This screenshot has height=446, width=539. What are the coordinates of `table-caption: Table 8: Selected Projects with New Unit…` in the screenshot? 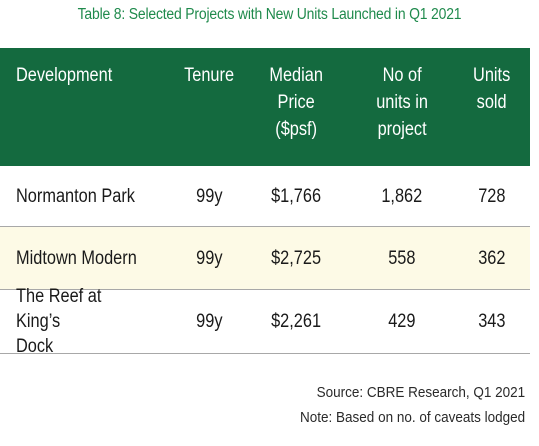 It's located at (269, 14).